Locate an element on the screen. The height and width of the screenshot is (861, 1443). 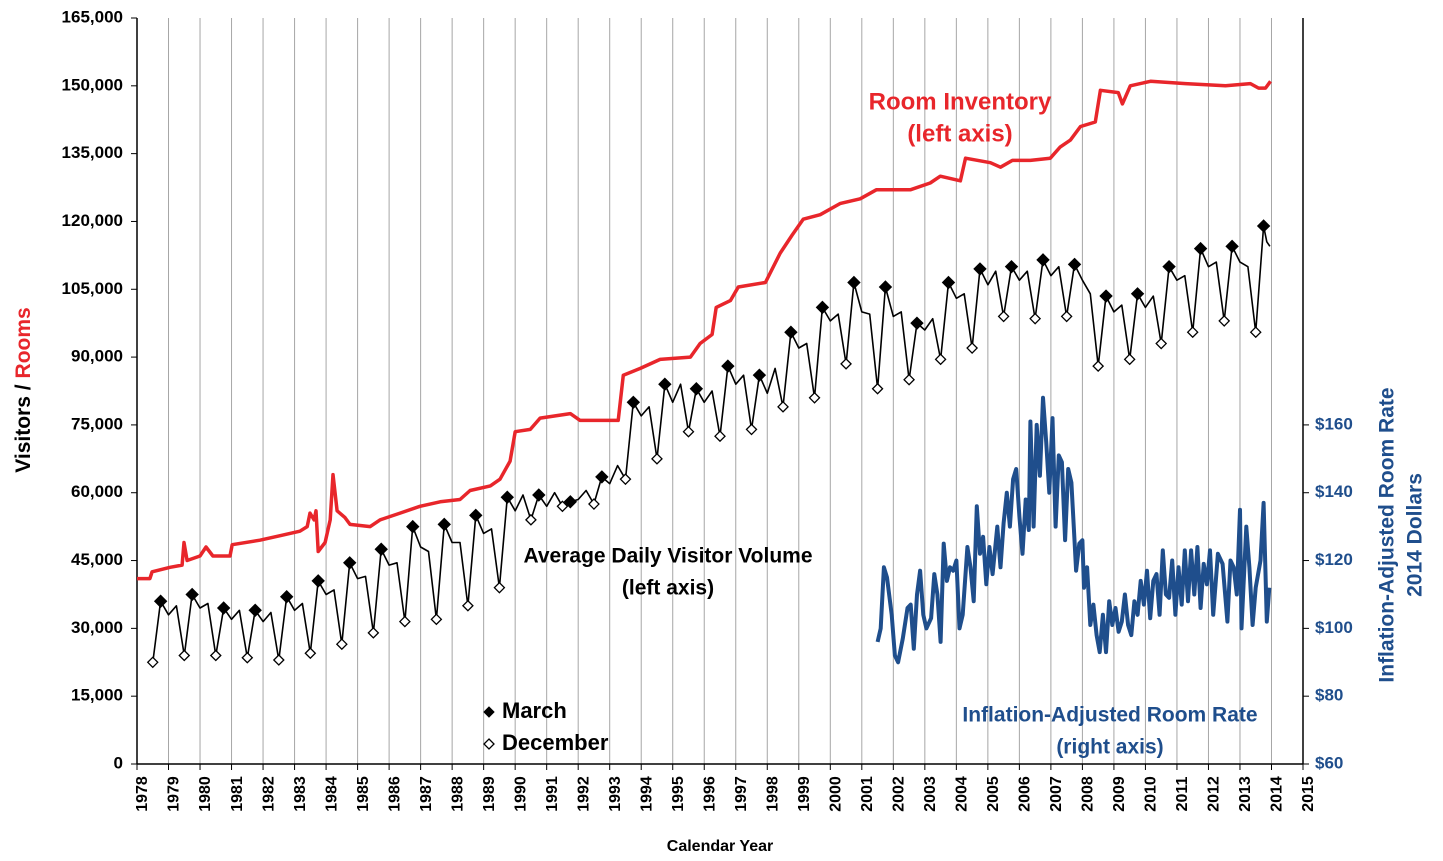
x-tick-label: 1986 is located at coordinates (394, 794).